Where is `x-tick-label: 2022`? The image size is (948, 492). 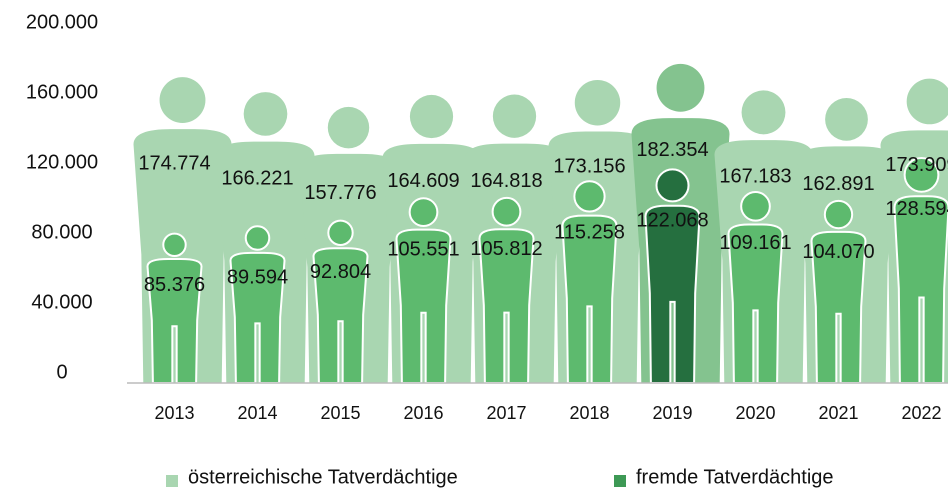
x-tick-label: 2022 is located at coordinates (921, 413).